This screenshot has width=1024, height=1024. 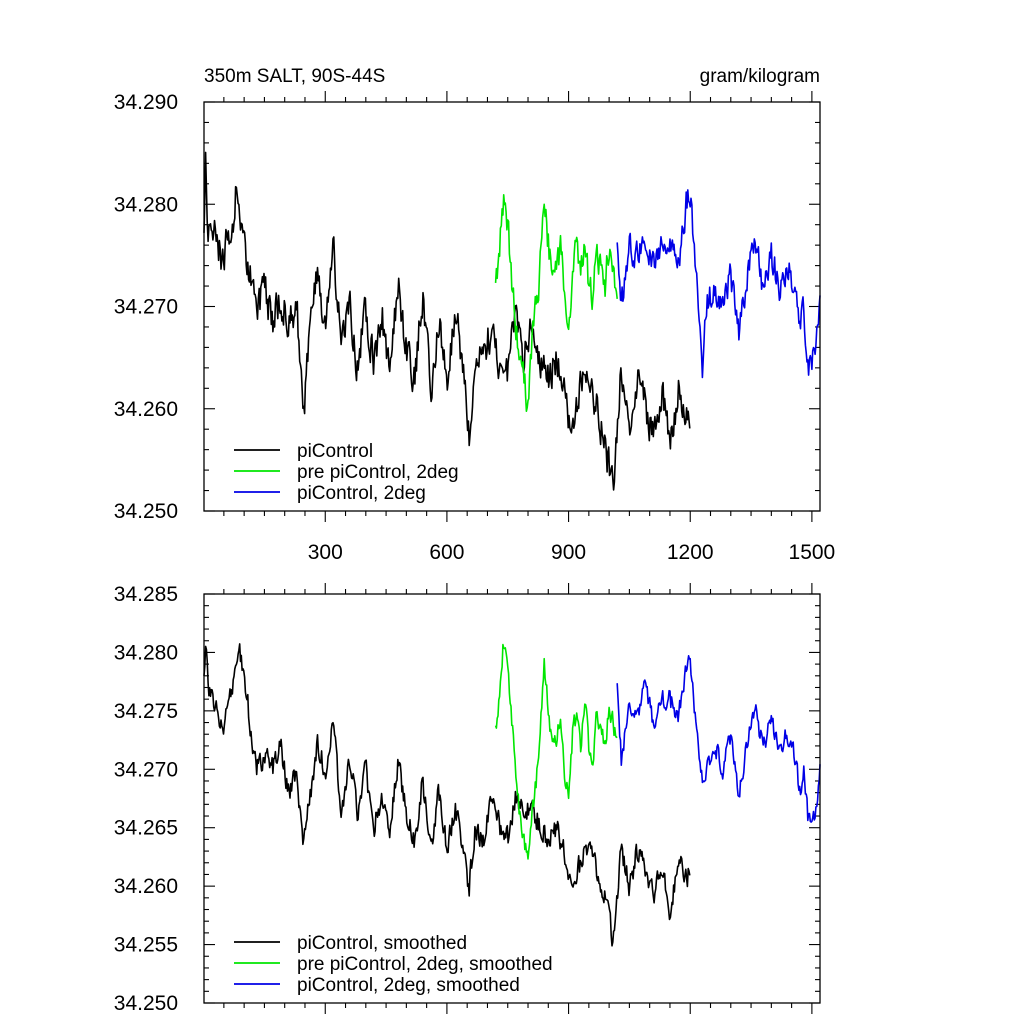 What do you see at coordinates (812, 552) in the screenshot?
I see `top-xtick-label-4: 1500` at bounding box center [812, 552].